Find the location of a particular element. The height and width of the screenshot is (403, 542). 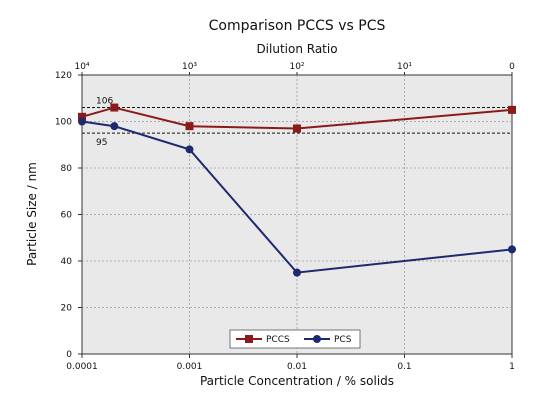

y-tick-label: 20 is located at coordinates (67, 309).